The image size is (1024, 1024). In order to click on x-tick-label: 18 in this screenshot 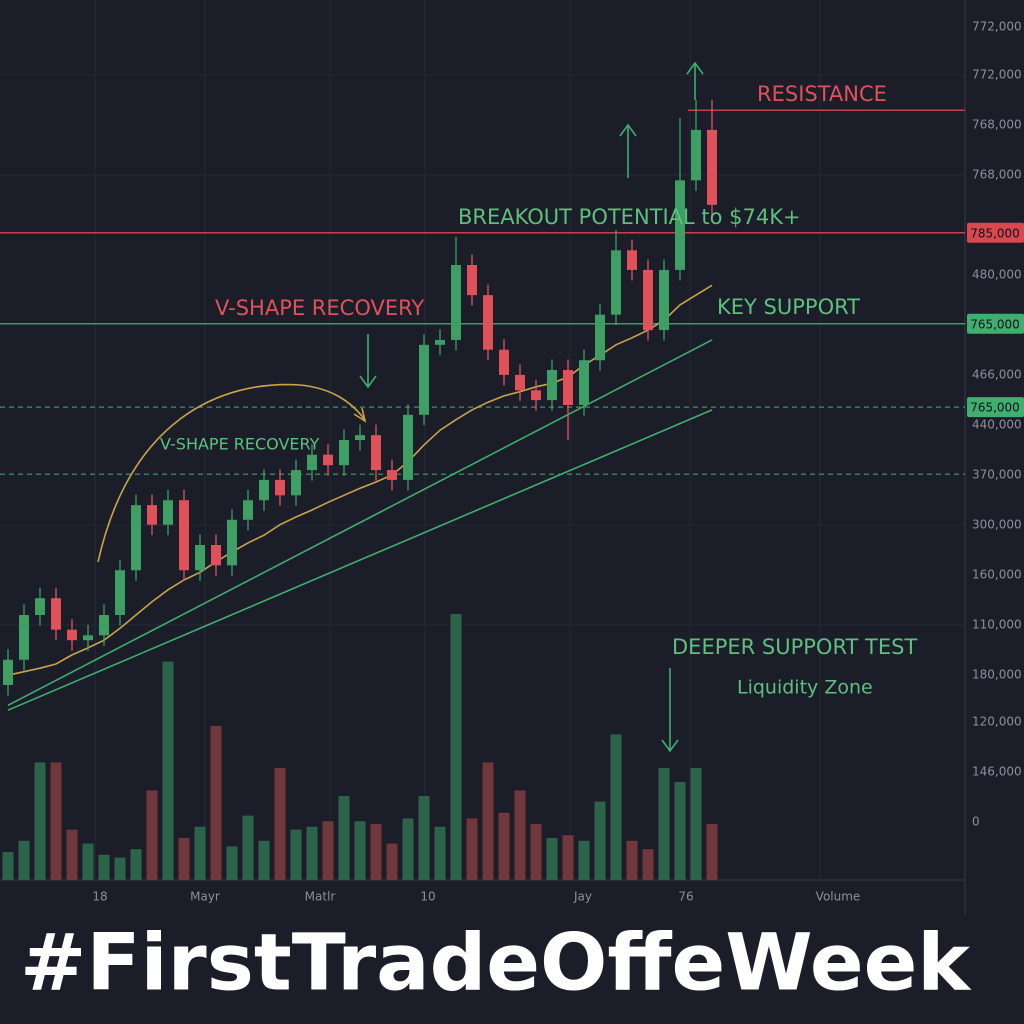, I will do `click(99, 897)`.